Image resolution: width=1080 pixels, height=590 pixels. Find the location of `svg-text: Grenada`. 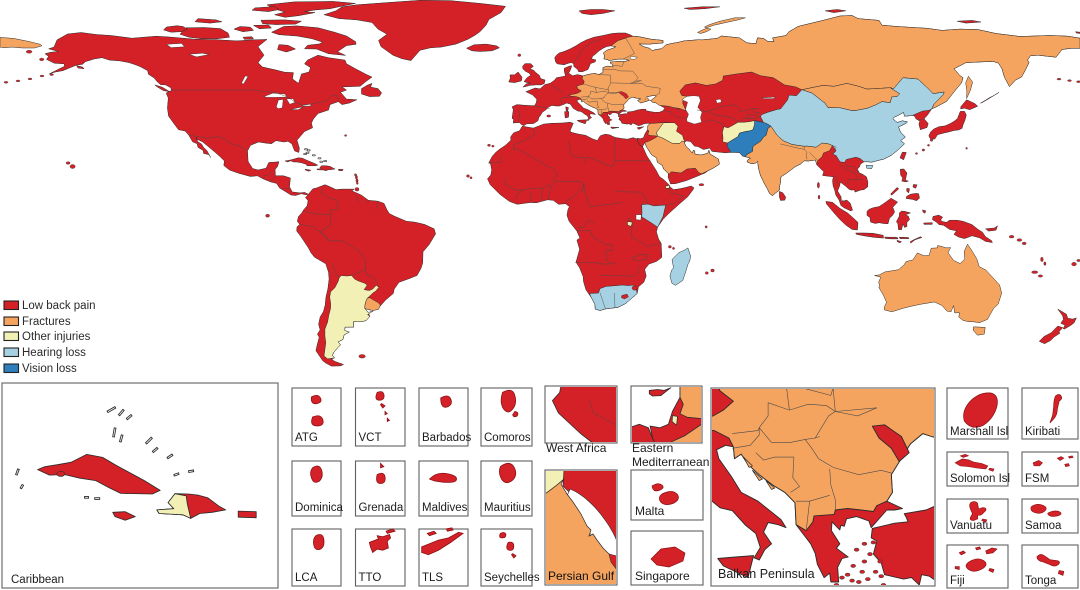

svg-text: Grenada is located at coordinates (381, 508).